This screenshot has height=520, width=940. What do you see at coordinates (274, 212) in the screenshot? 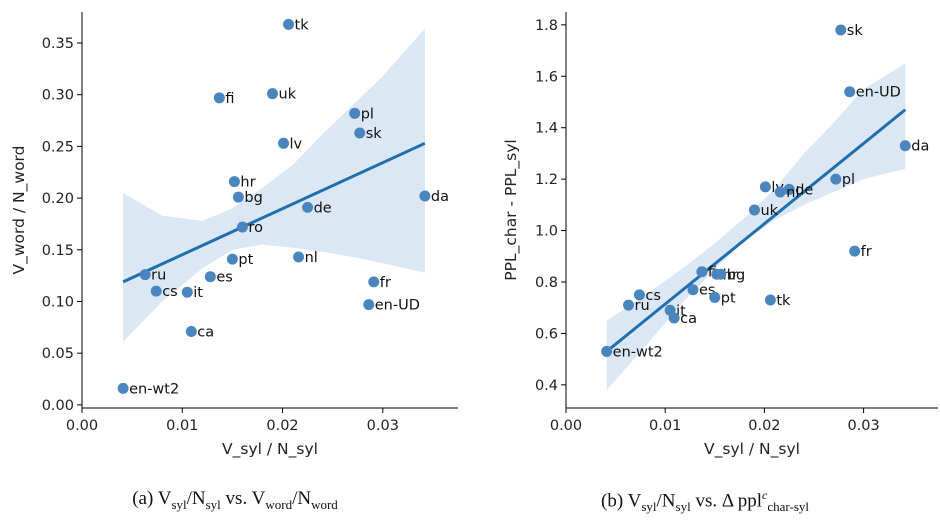
I see `regression-line` at bounding box center [274, 212].